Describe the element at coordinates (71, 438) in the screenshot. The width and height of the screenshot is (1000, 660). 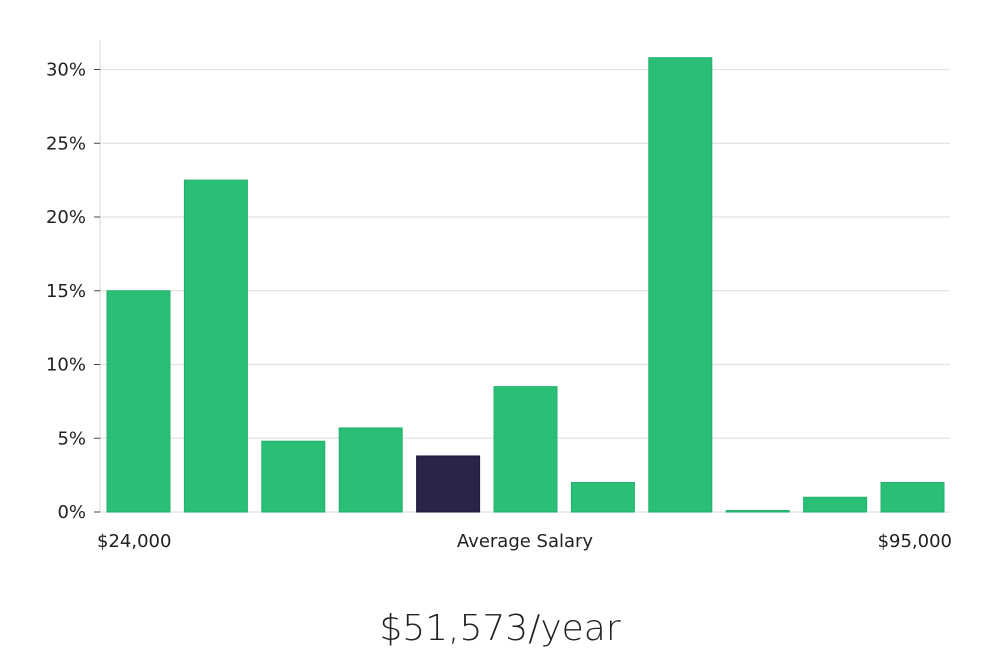
I see `y-tick-label: 5%` at that location.